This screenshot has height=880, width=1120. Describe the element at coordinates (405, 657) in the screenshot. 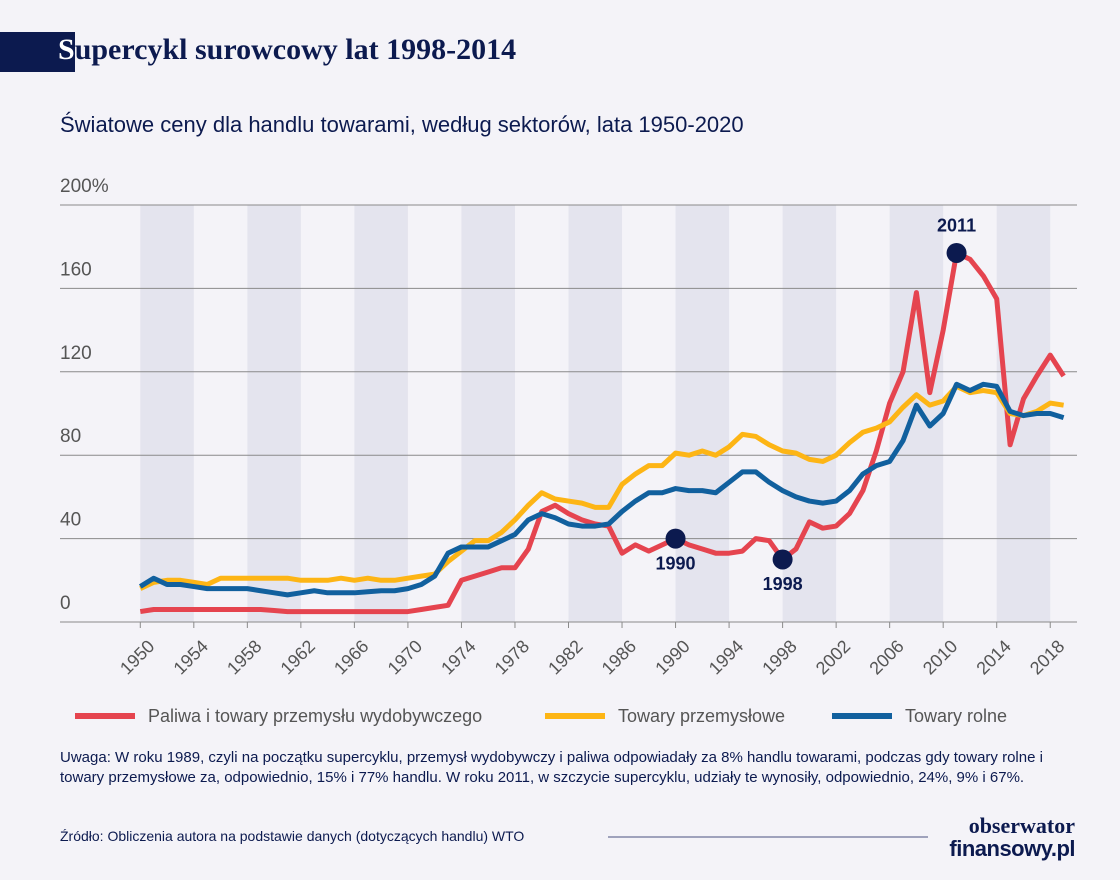

I see `x-tick-label: 1970` at that location.